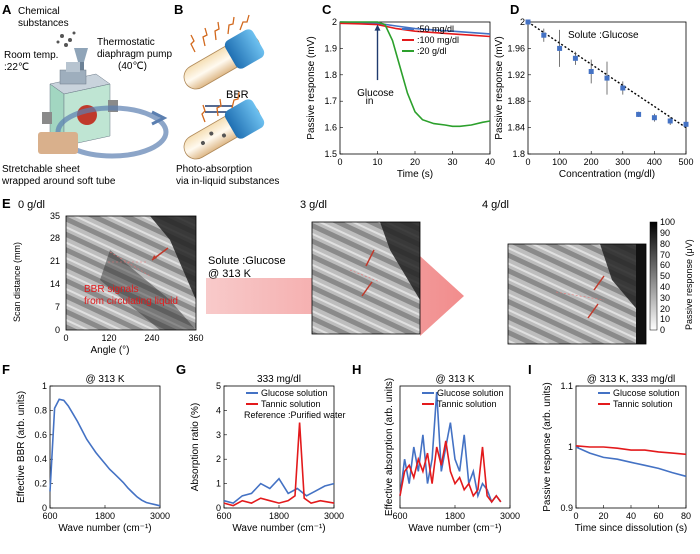 The width and height of the screenshot is (700, 554). What do you see at coordinates (665, 244) in the screenshot?
I see `cbar-tick: 80` at bounding box center [665, 244].